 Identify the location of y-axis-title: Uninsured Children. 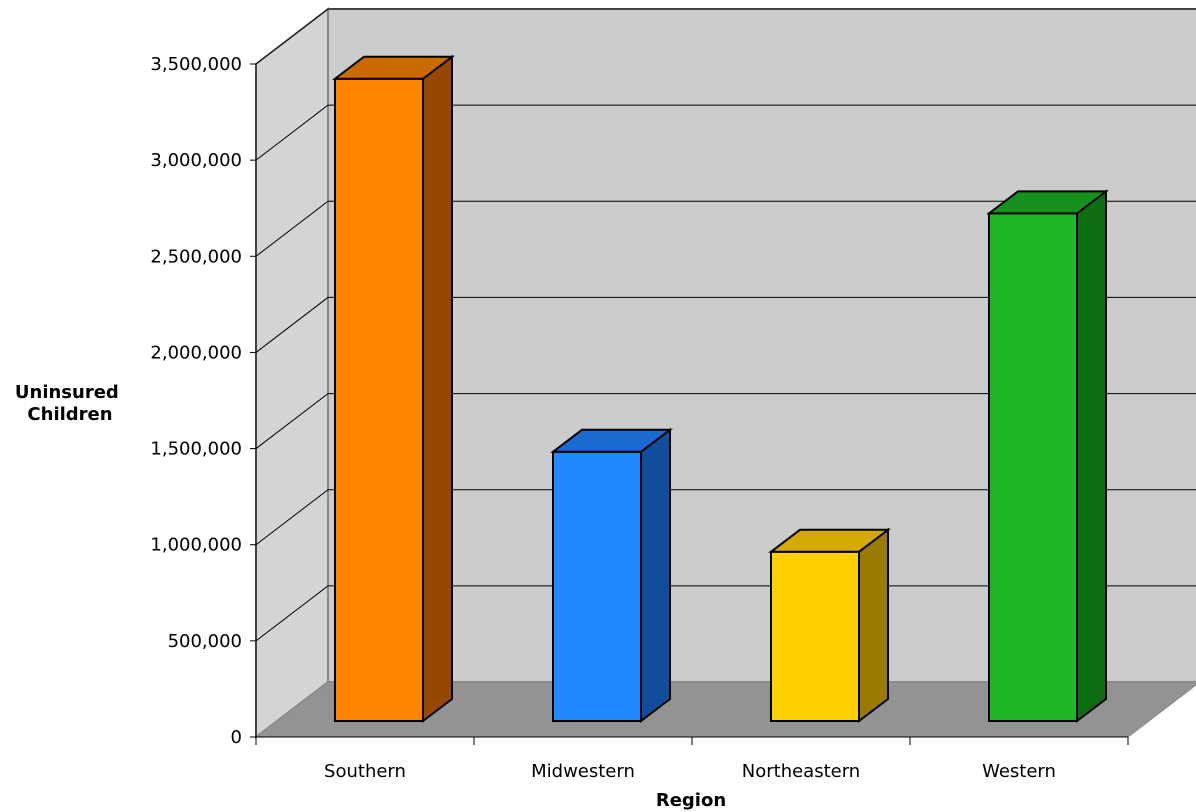
(70, 403).